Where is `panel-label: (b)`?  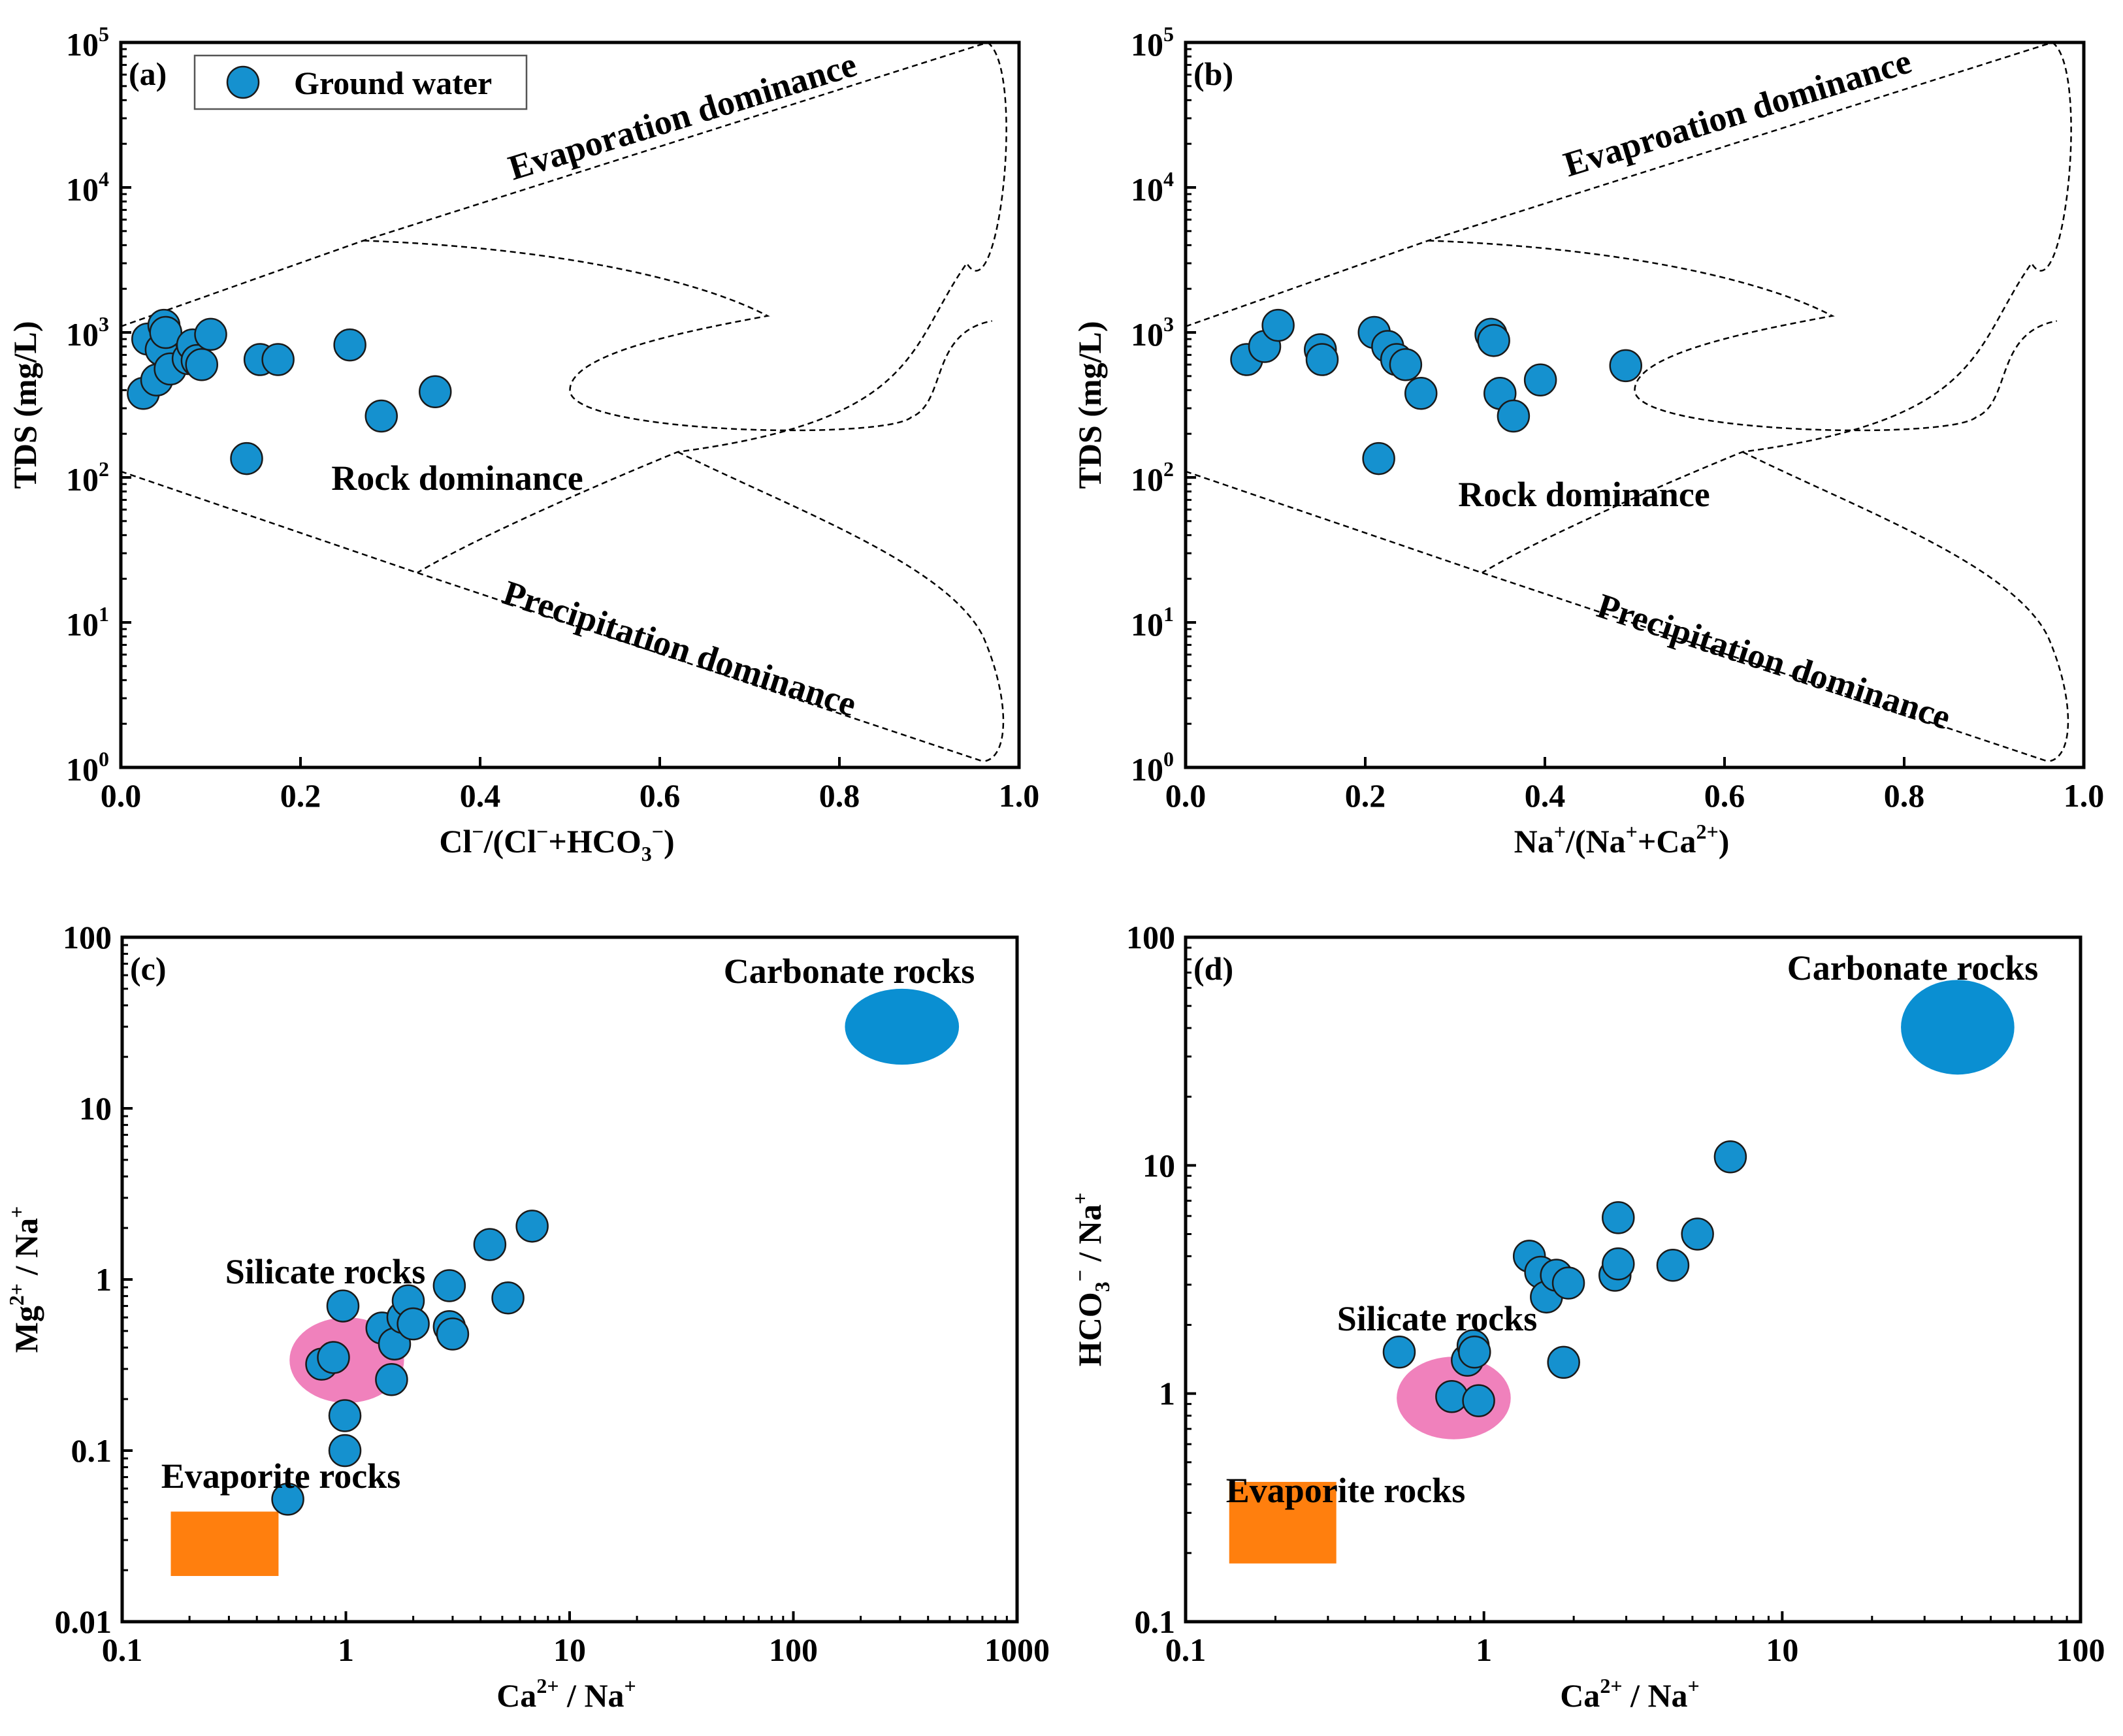
panel-label: (b) is located at coordinates (1213, 74).